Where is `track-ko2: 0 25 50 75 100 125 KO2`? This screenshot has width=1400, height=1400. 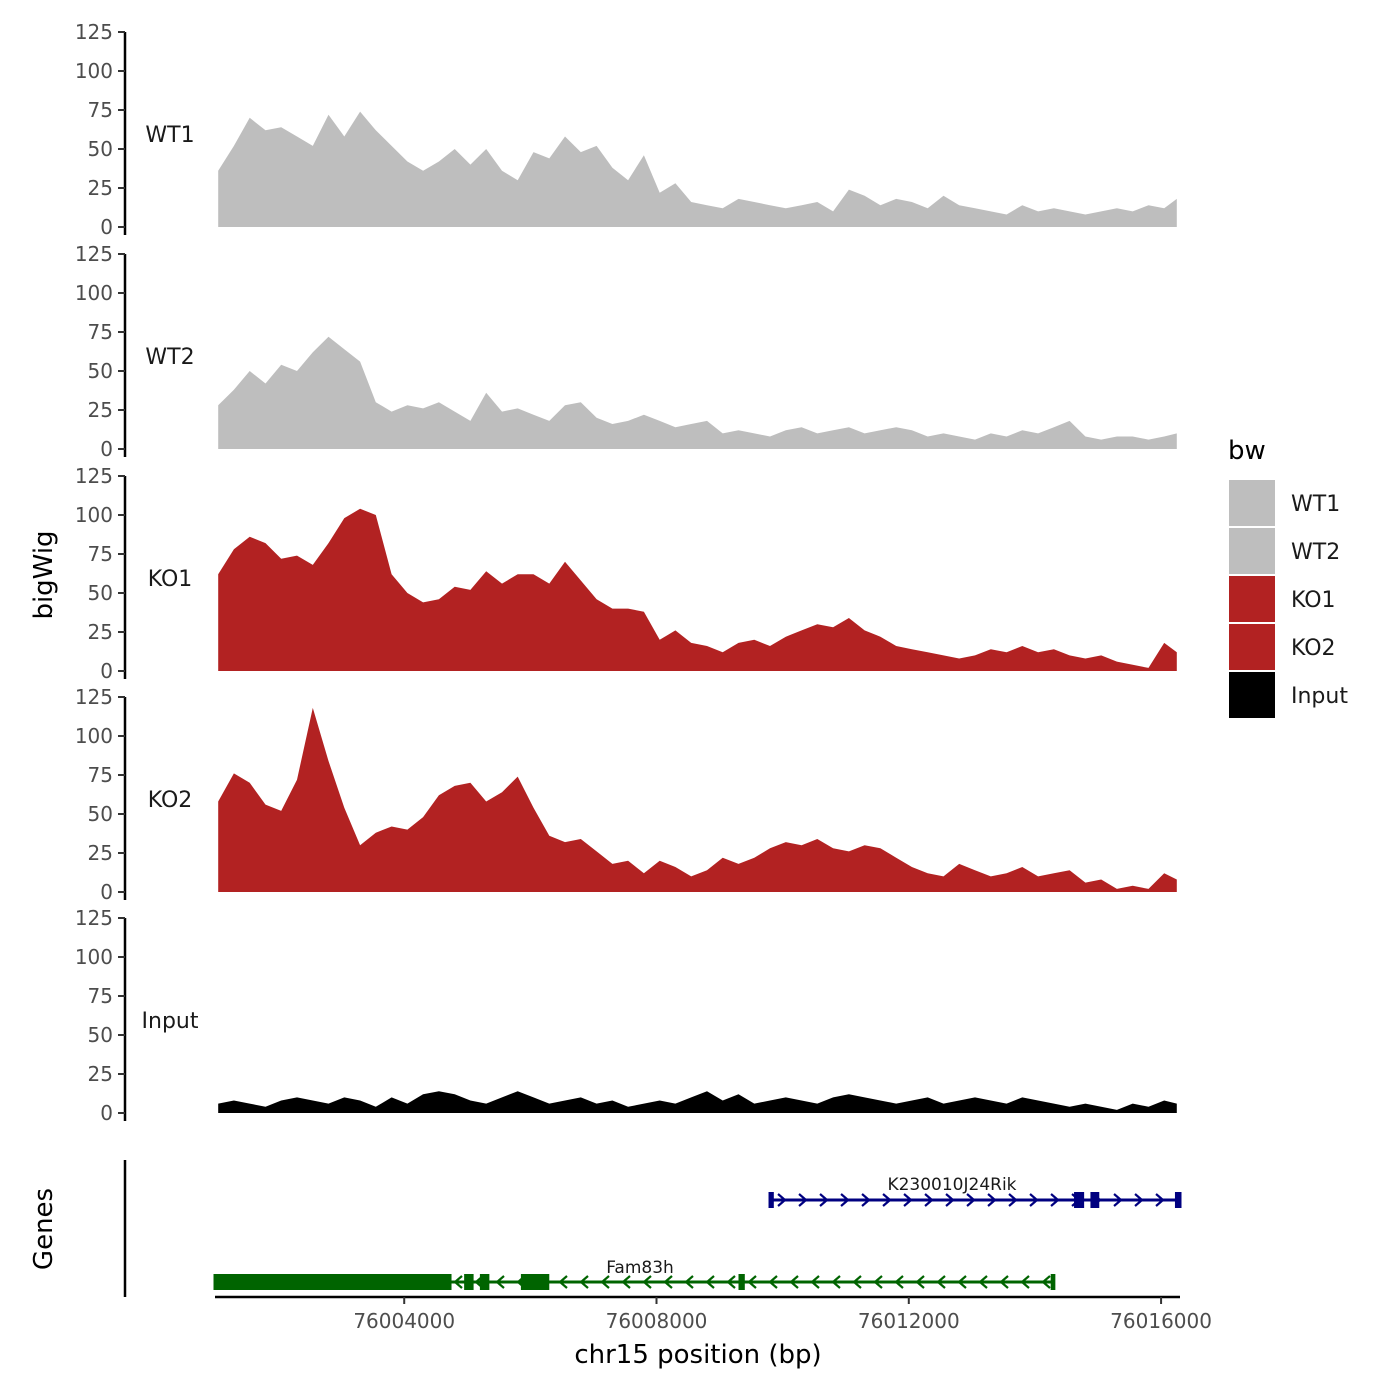
track-ko2: 0 25 50 75 100 125 KO2 is located at coordinates (626, 794).